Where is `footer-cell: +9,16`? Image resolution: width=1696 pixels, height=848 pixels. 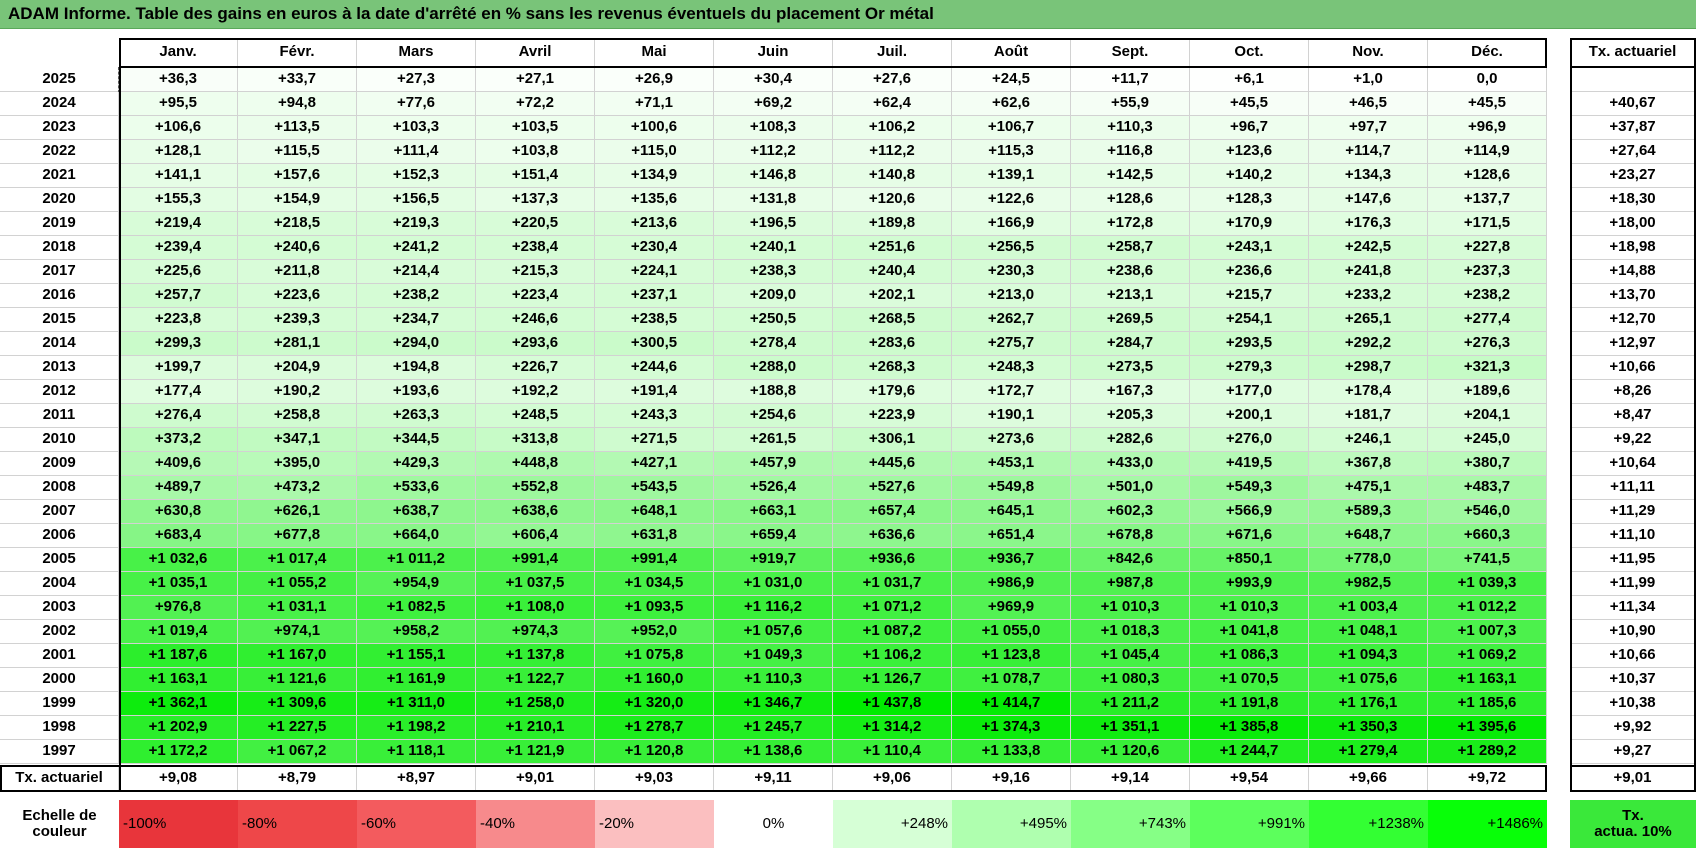 footer-cell: +9,16 is located at coordinates (1011, 779).